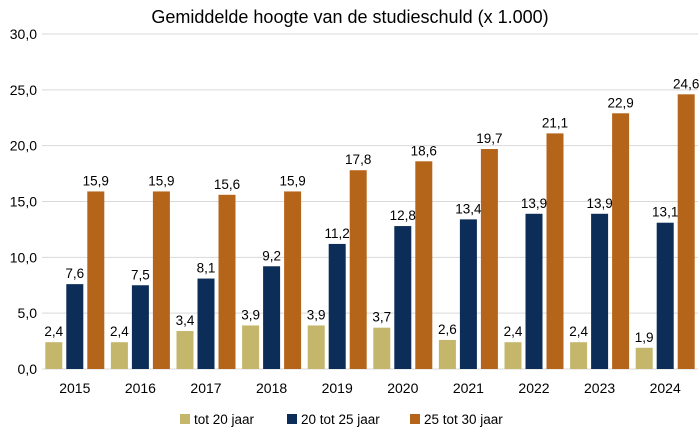 Image resolution: width=700 pixels, height=435 pixels. What do you see at coordinates (533, 388) in the screenshot?
I see `x-tick-label: 2022` at bounding box center [533, 388].